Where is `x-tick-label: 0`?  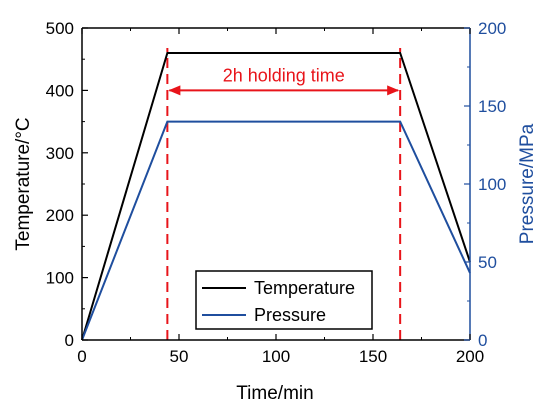 x-tick-label: 0 is located at coordinates (81, 356).